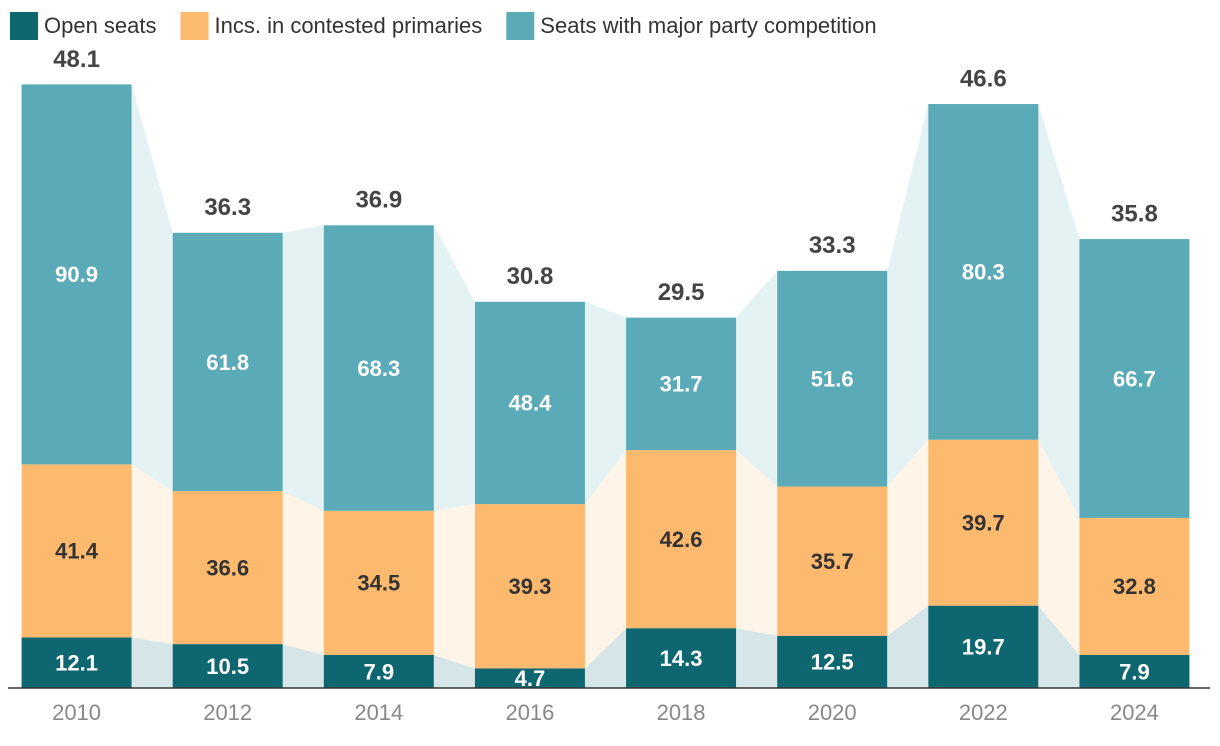 The image size is (1220, 746). What do you see at coordinates (530, 276) in the screenshot?
I see `total-label: 30.8` at bounding box center [530, 276].